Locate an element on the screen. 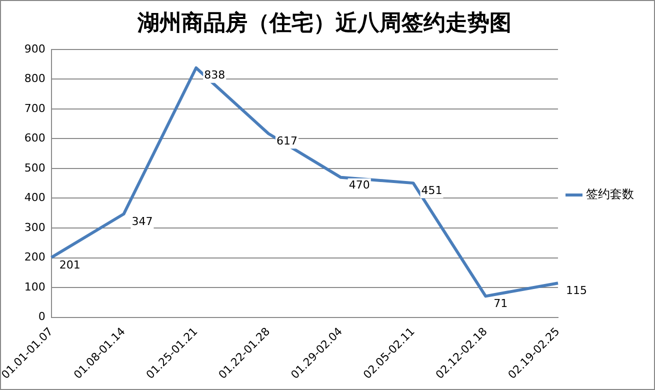  legend-label: 签约套数 is located at coordinates (610, 194).